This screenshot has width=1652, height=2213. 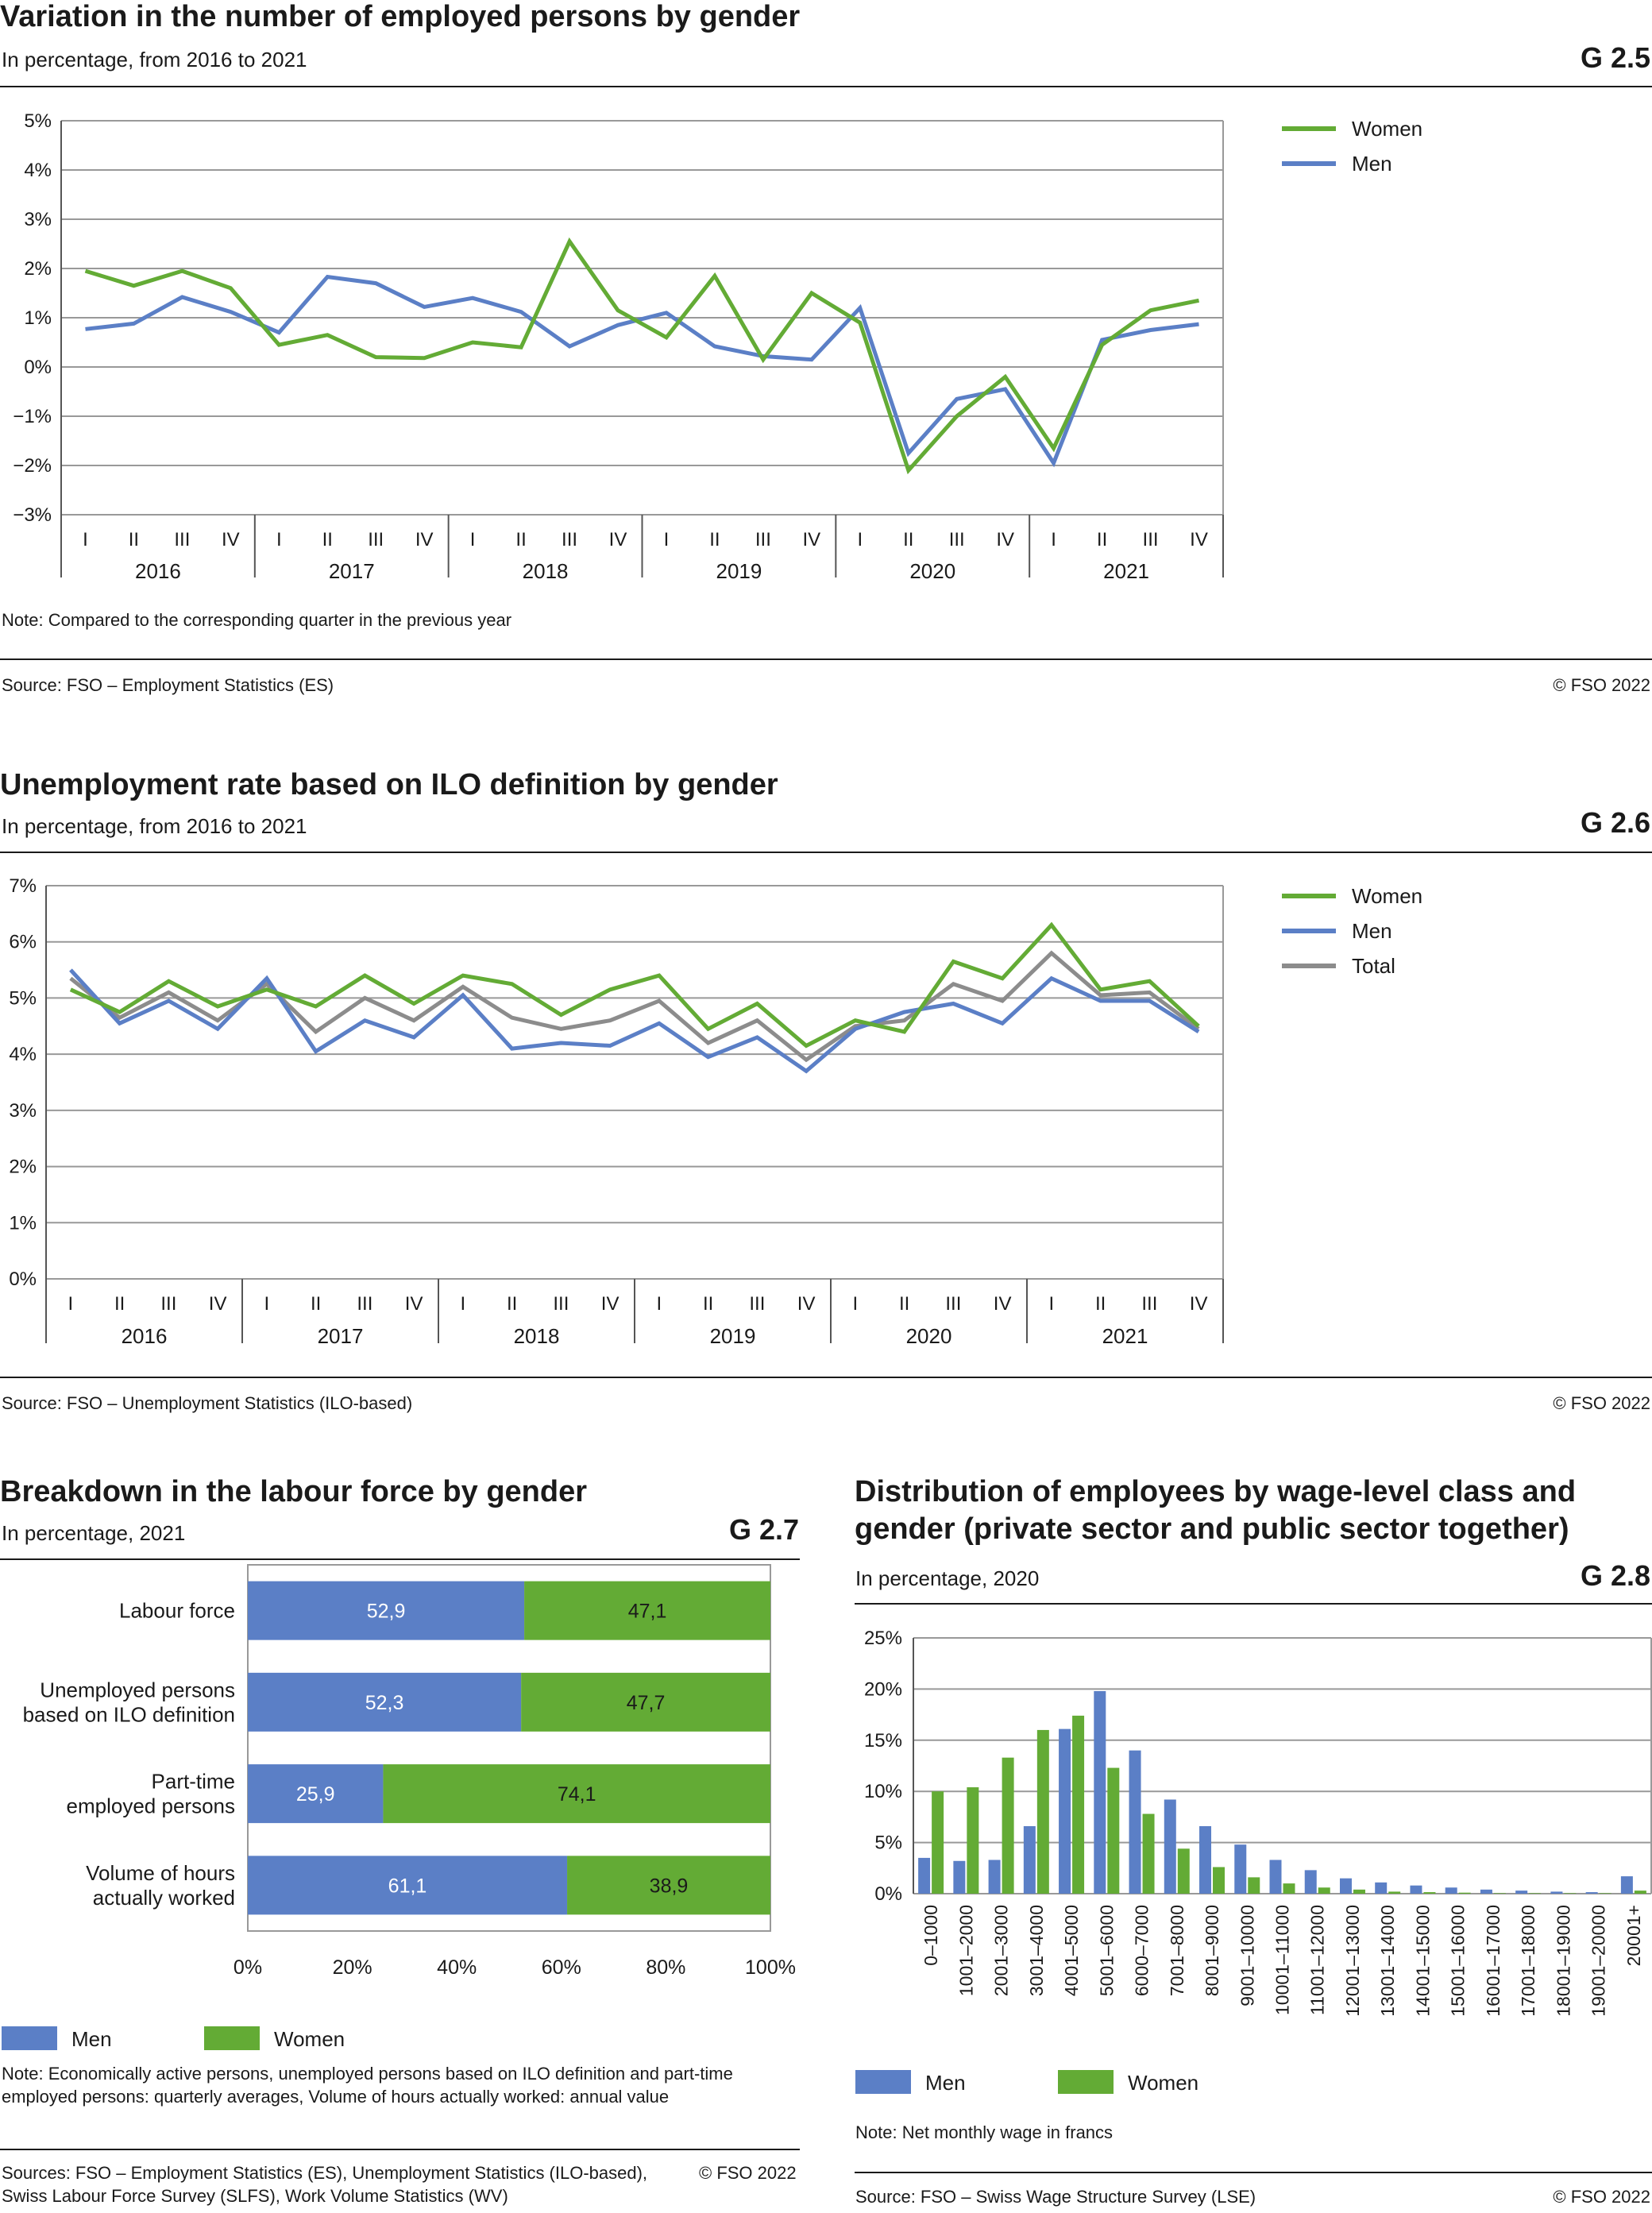 What do you see at coordinates (94, 1533) in the screenshot?
I see `g27-subtitle: In percentage, 2021` at bounding box center [94, 1533].